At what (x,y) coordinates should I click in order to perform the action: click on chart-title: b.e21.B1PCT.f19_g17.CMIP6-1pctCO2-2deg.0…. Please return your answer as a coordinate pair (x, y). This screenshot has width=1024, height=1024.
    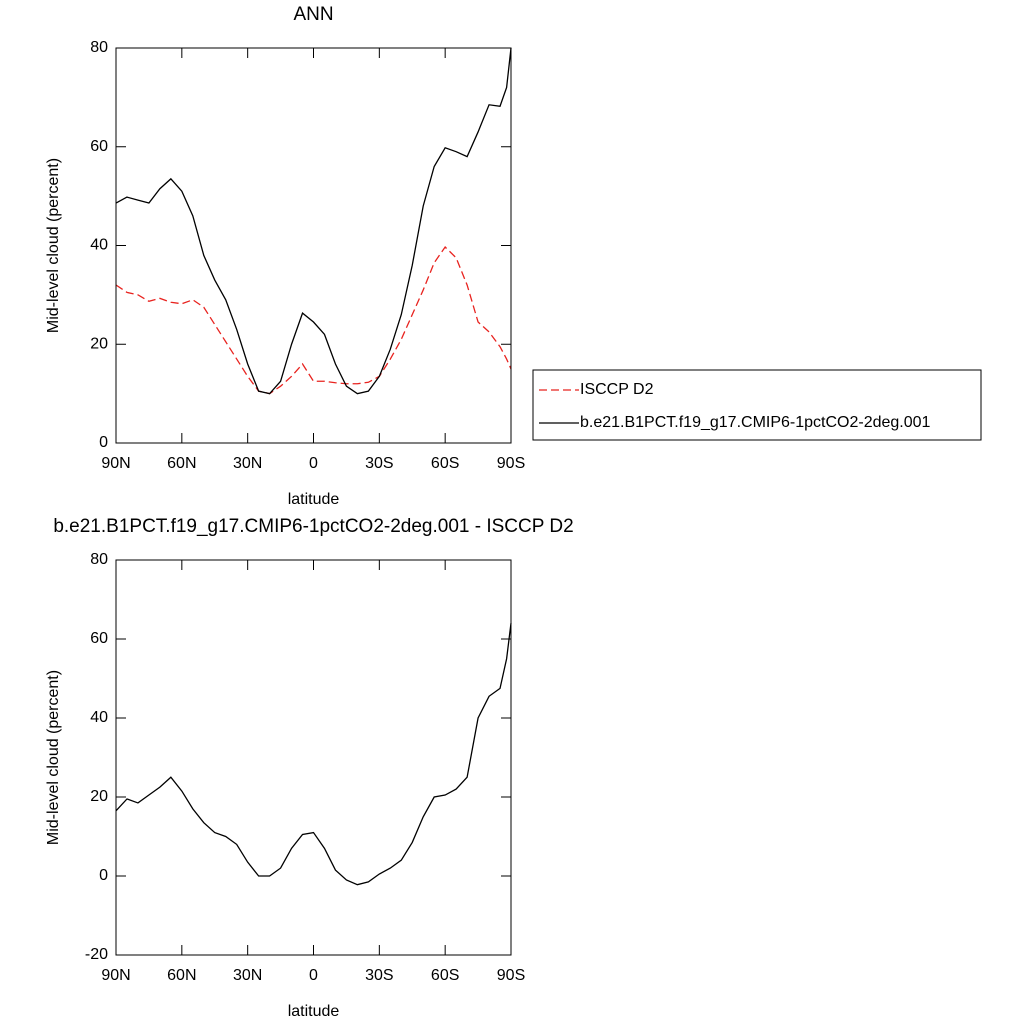
    Looking at the image, I should click on (313, 526).